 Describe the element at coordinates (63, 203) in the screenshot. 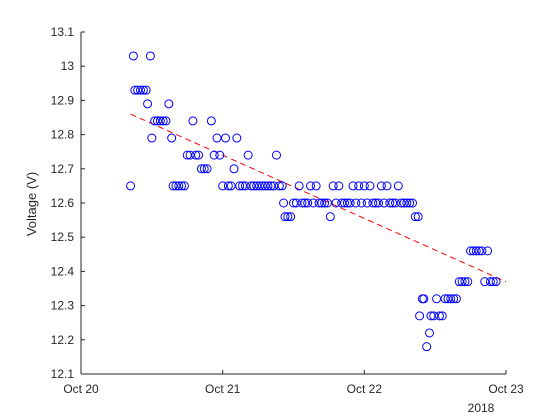

I see `y-tick-label: 12.6` at that location.